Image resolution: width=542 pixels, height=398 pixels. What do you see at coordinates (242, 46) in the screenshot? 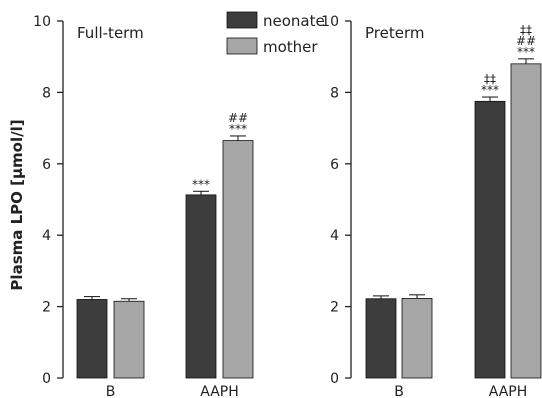
I see `legend-swatch-mother` at bounding box center [242, 46].